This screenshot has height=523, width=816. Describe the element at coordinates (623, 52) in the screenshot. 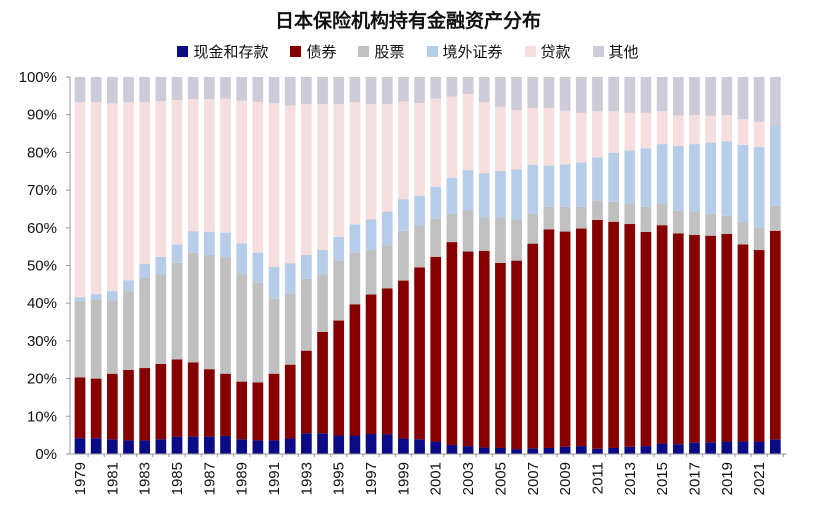

I see `legend-label: 其他` at that location.